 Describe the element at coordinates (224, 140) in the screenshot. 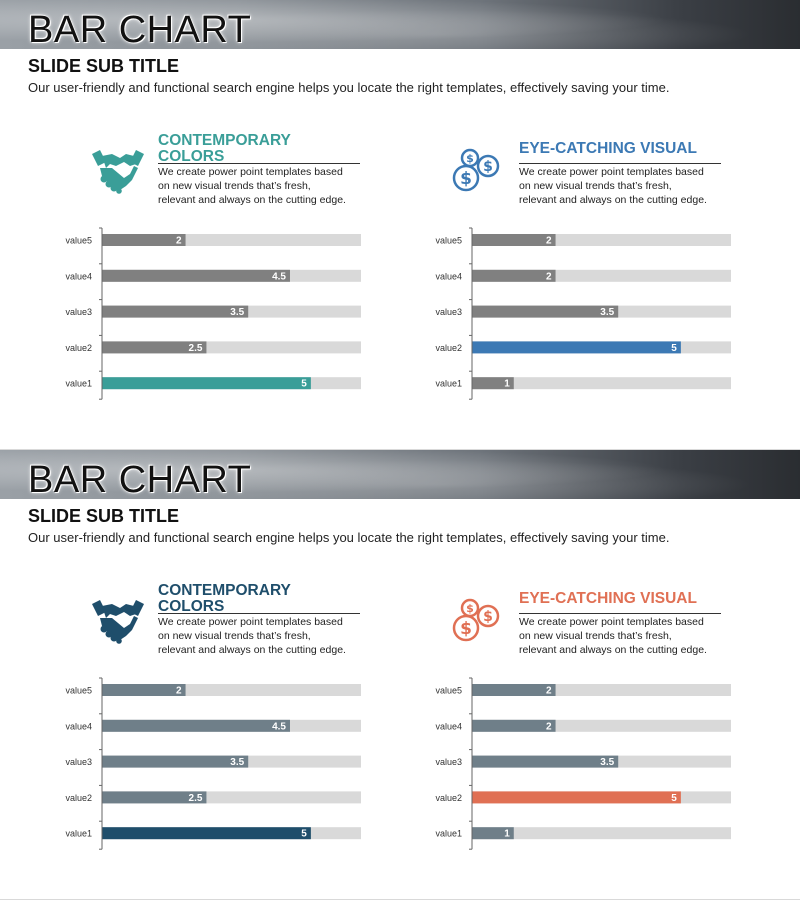

I see `left-heading-line1: CONTEMPORARY` at that location.